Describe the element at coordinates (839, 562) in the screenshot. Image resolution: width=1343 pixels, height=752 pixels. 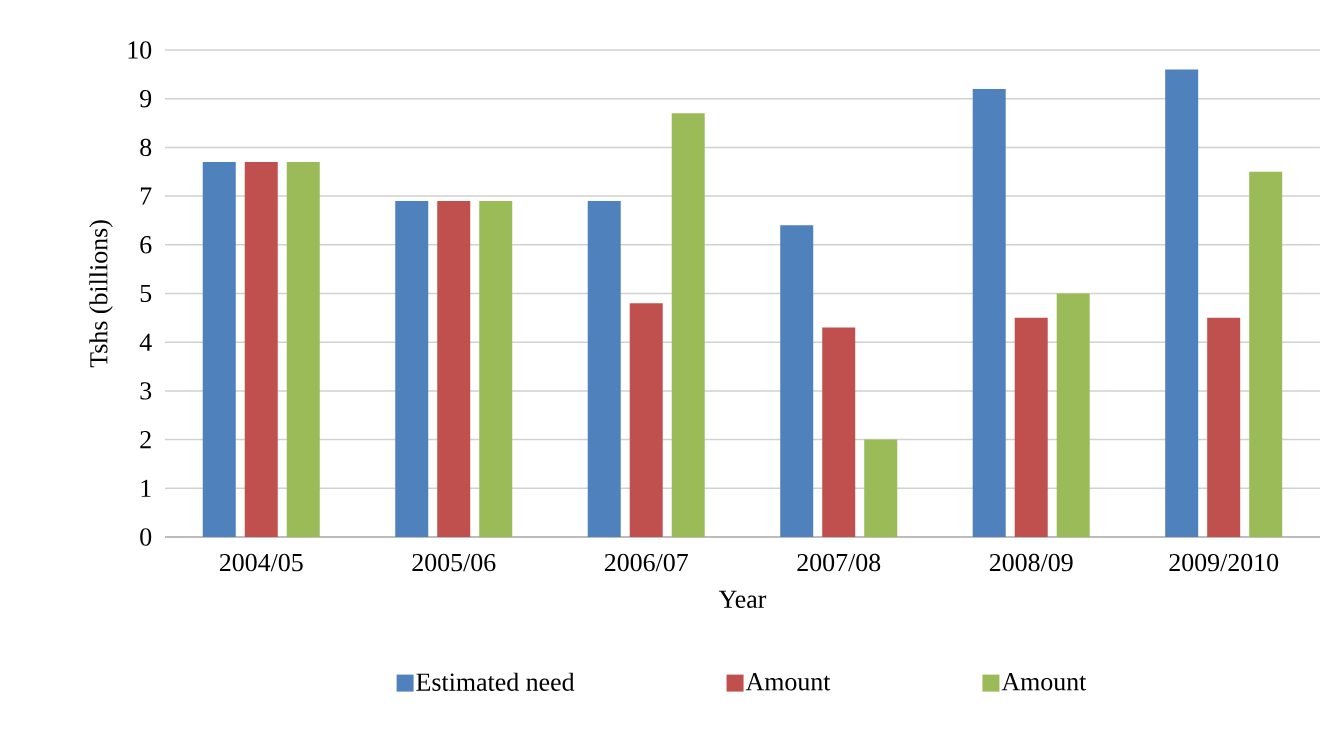
I see `x-tick-label: 2007/08` at that location.